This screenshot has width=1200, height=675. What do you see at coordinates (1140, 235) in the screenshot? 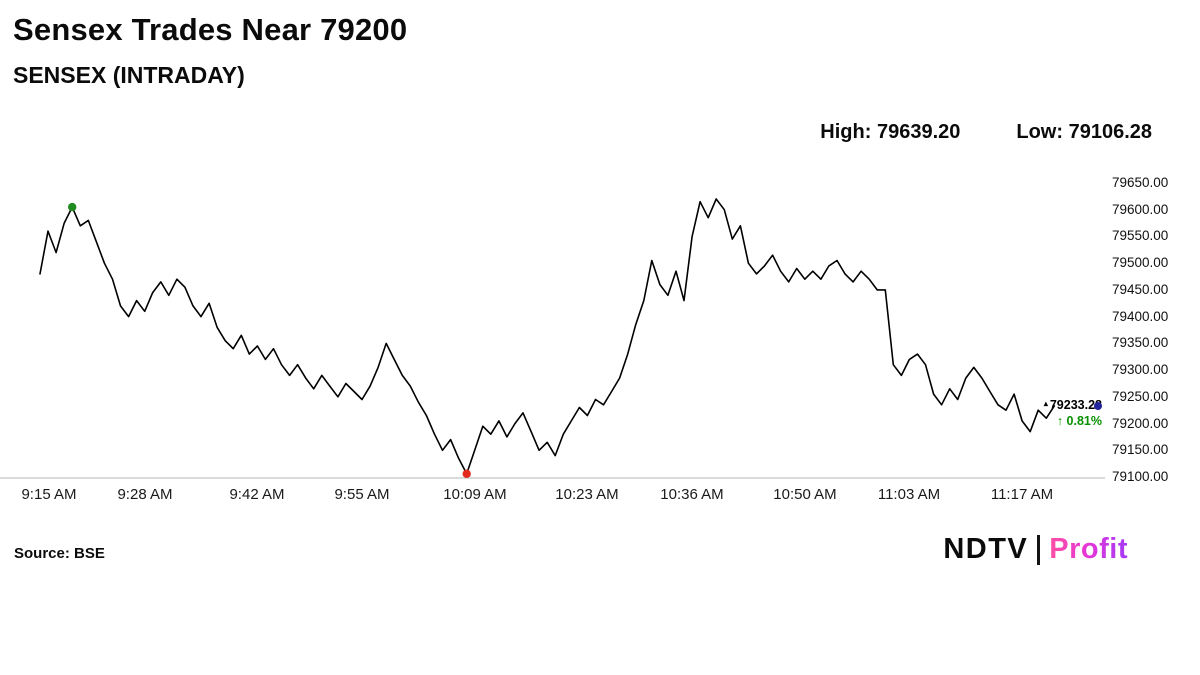
I see `y-axis-label: 79550.00` at bounding box center [1140, 235].